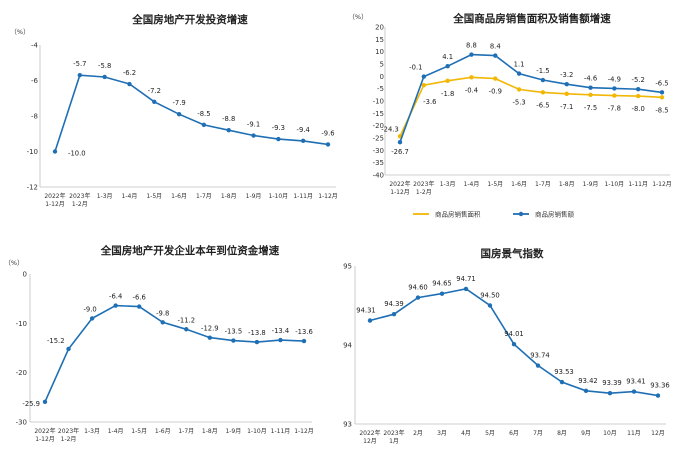 This screenshot has width=680, height=459. I want to click on data-label: -13.5, so click(234, 332).